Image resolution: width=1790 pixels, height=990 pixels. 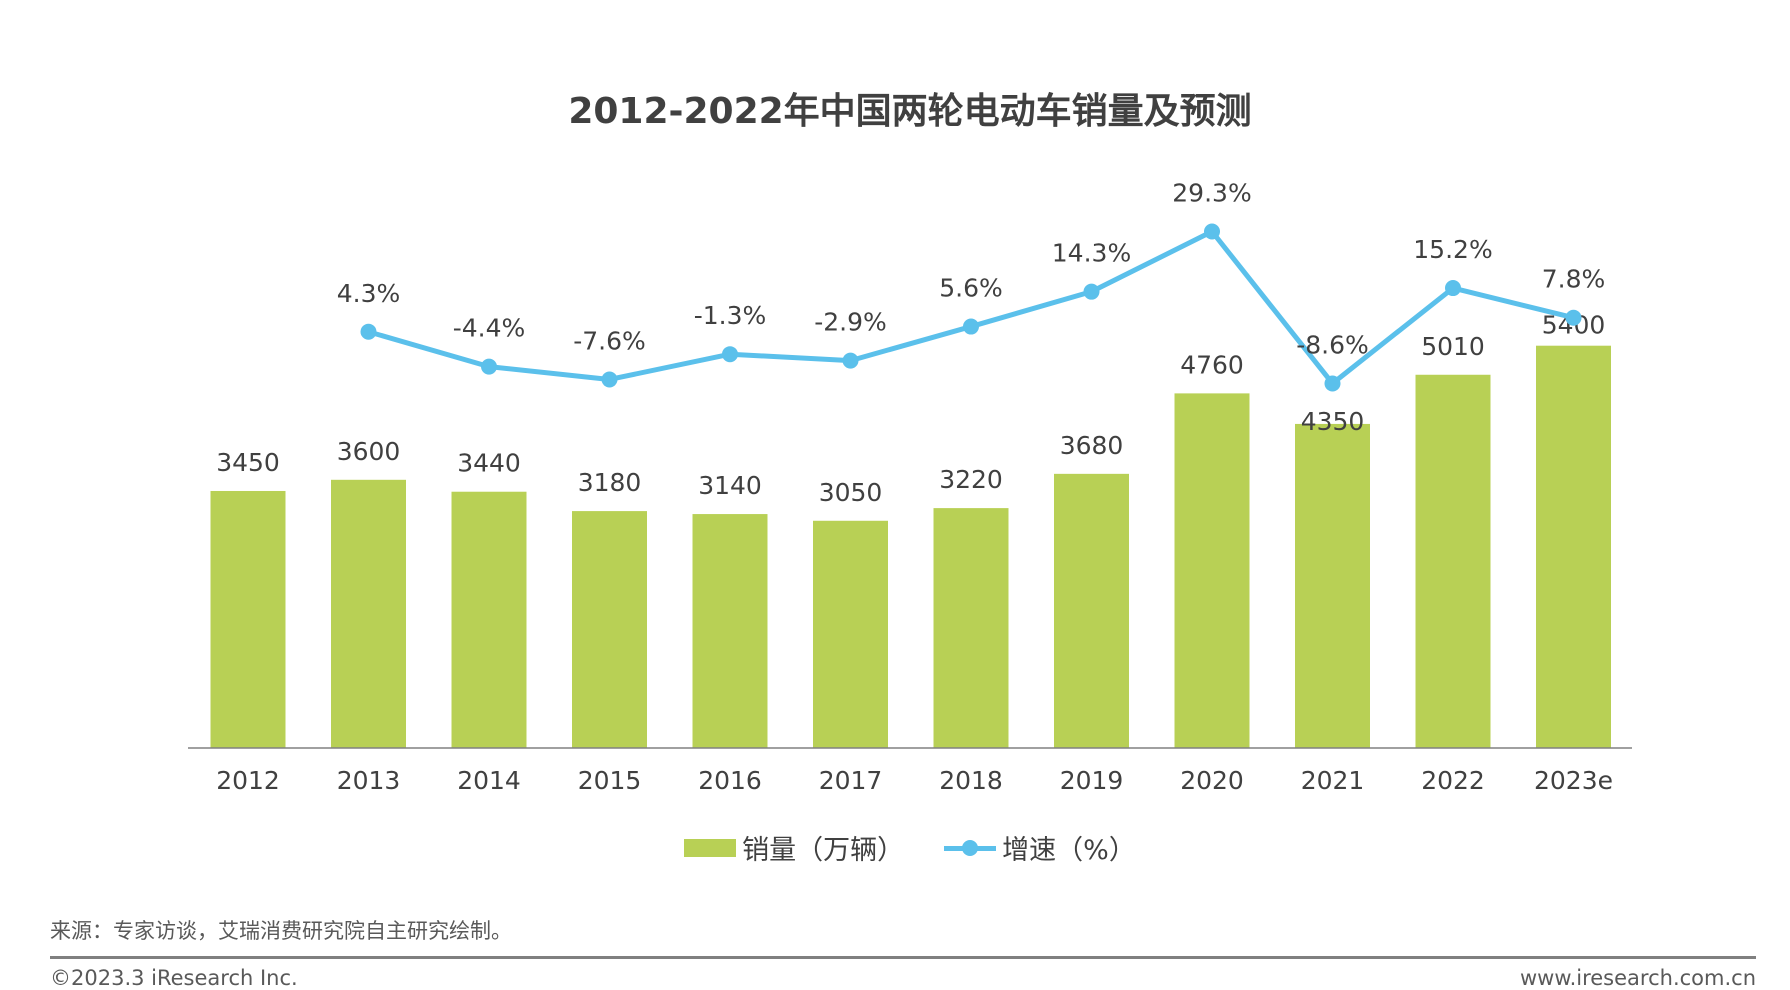 What do you see at coordinates (1092, 445) in the screenshot?
I see `bar-label-2019: 3680` at bounding box center [1092, 445].